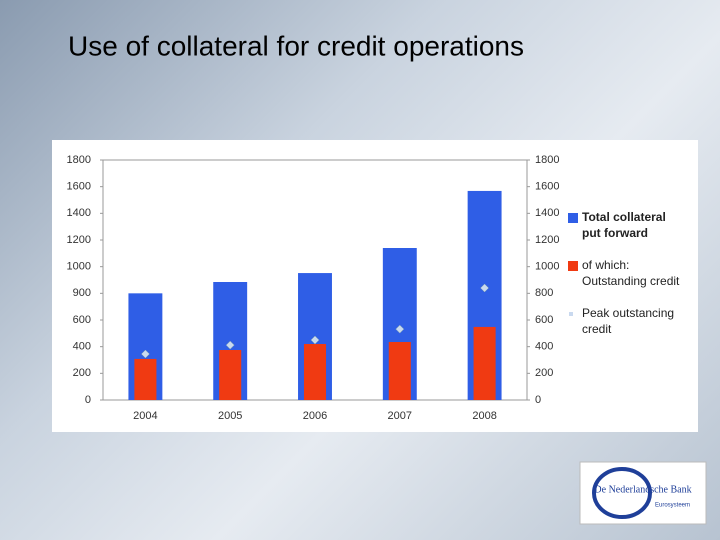  Describe the element at coordinates (315, 416) in the screenshot. I see `x-tick-label: 2006` at that location.